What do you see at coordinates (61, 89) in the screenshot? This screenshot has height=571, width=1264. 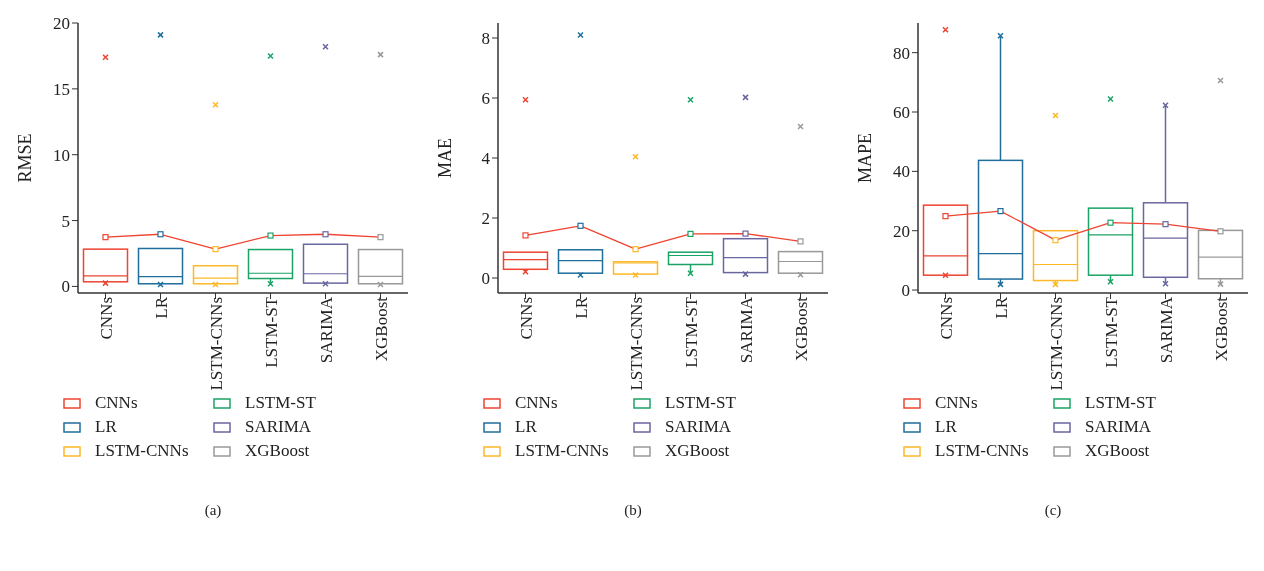 I see `y-tick-label: 15` at bounding box center [61, 89].